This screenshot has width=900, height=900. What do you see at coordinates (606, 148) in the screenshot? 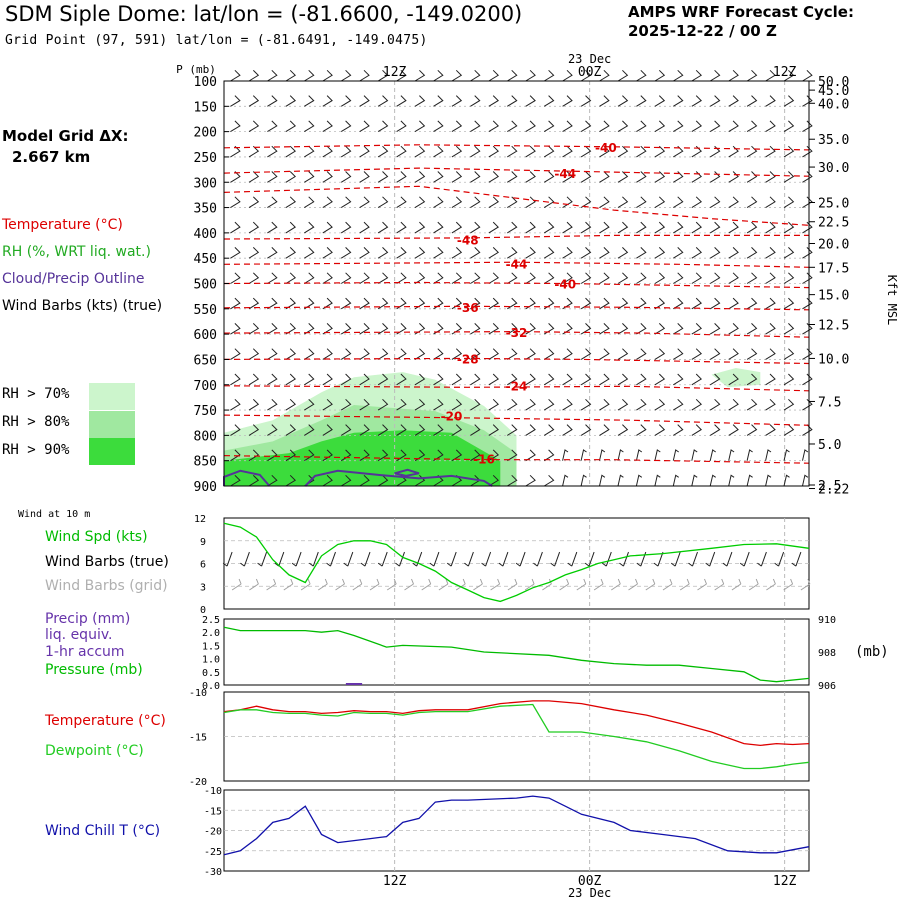
I see `isotherm-label: -40` at bounding box center [606, 148].